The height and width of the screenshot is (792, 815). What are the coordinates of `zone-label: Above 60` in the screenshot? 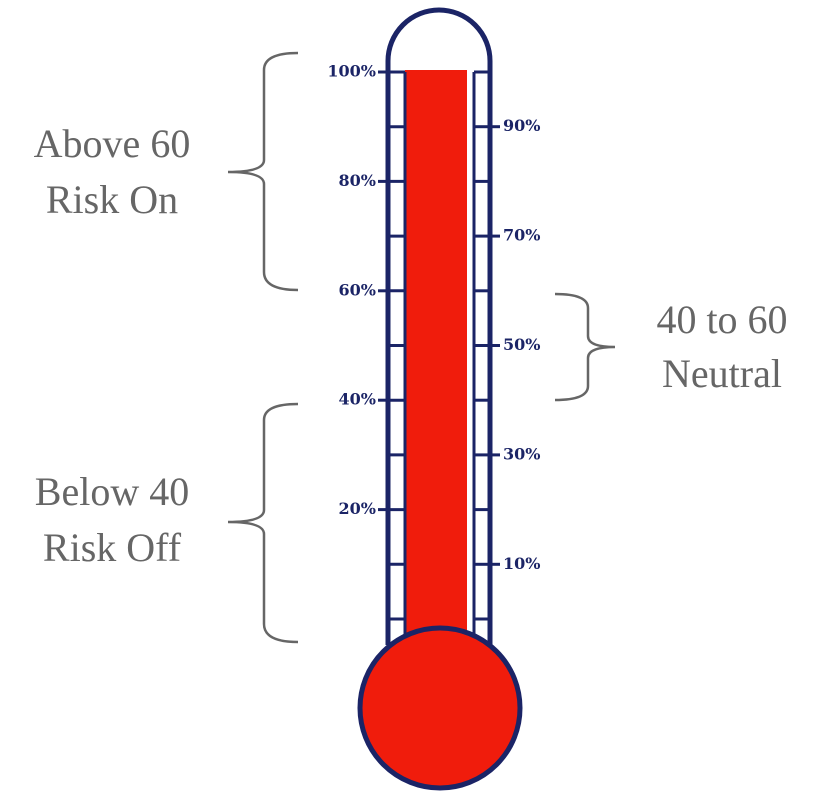 It's located at (112, 143).